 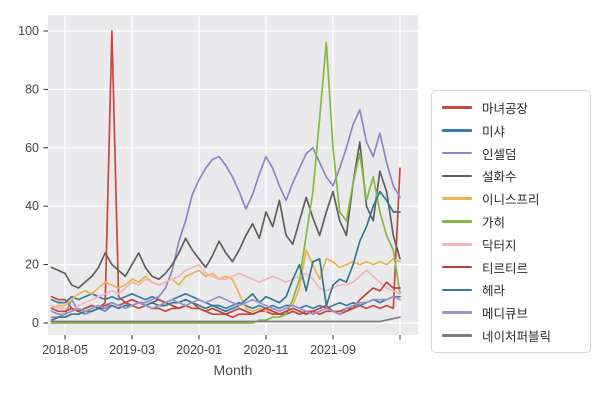 What do you see at coordinates (32, 206) in the screenshot?
I see `y-tick-label: 40` at bounding box center [32, 206].